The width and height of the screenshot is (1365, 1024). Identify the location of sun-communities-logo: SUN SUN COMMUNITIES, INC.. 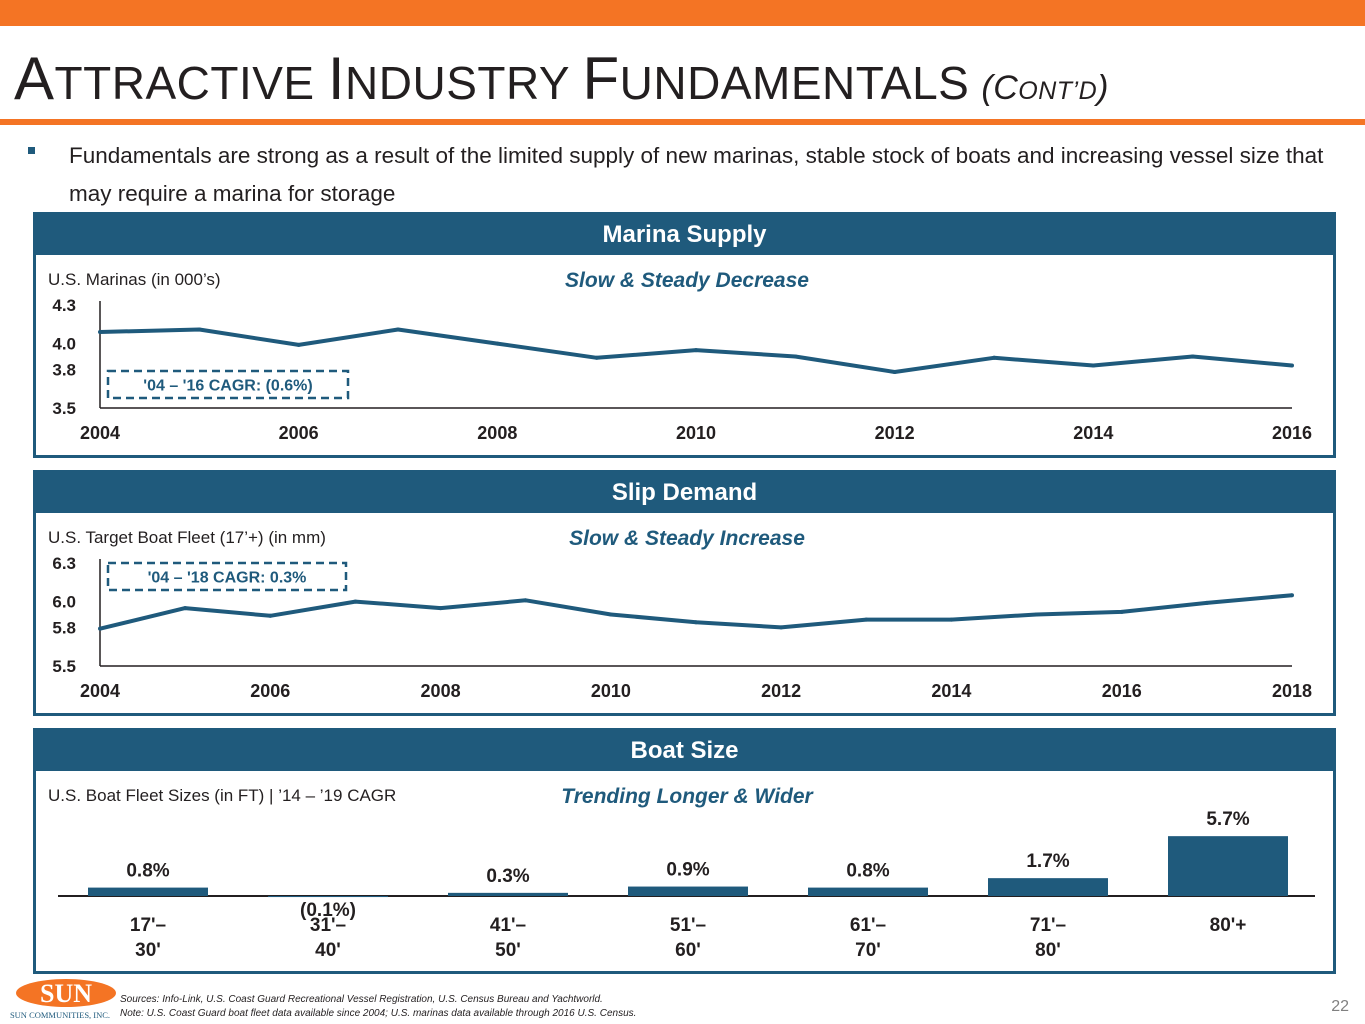
(63, 999).